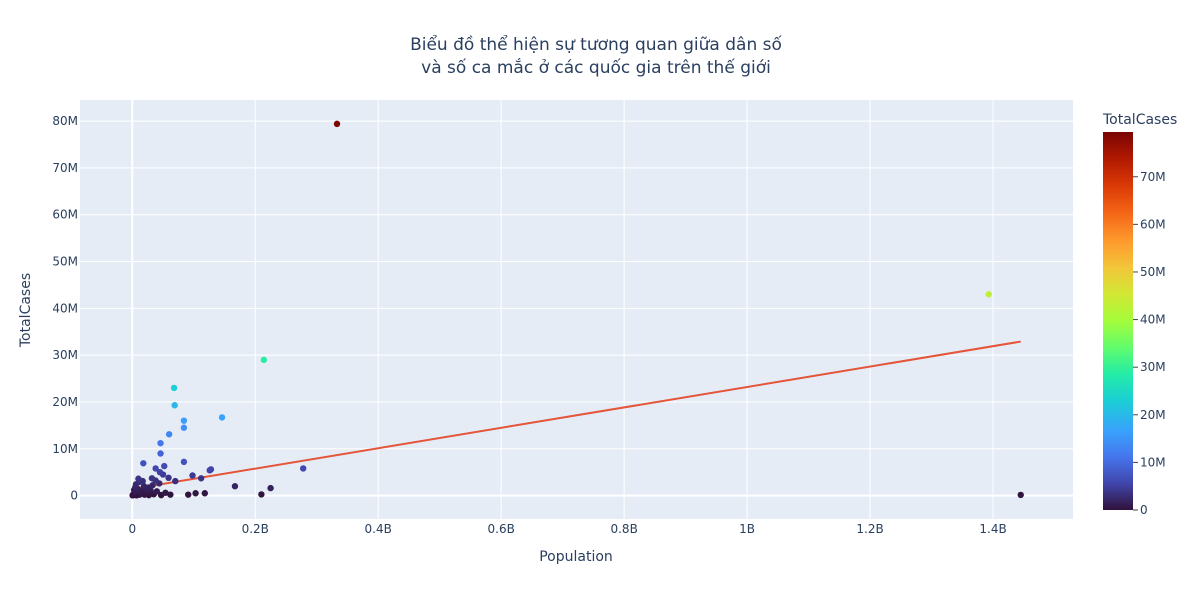 This screenshot has width=1200, height=600. Describe the element at coordinates (567, 529) in the screenshot. I see `x-axis-ticks: 0 0.2B 0.4B 0.6B 0.8B 1B 1.2B 1.4B` at that location.